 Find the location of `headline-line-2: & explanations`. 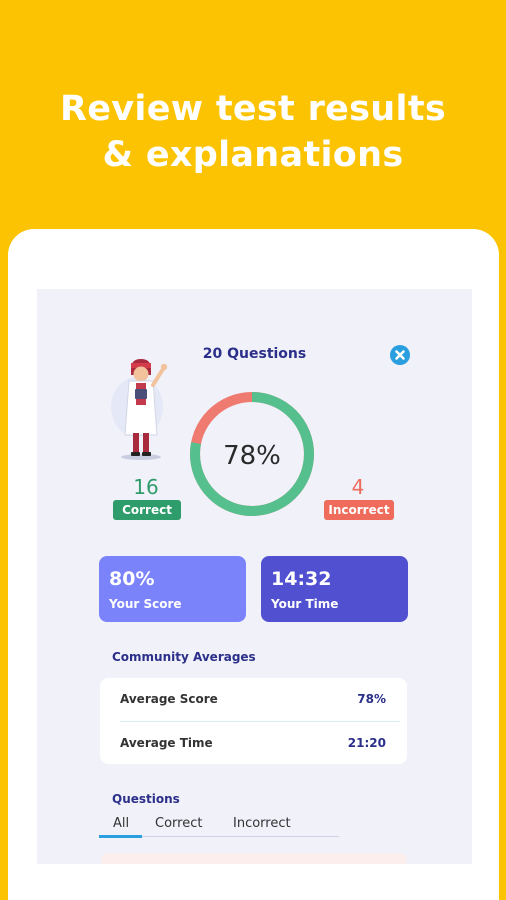

headline-line-2: & explanations is located at coordinates (253, 155).